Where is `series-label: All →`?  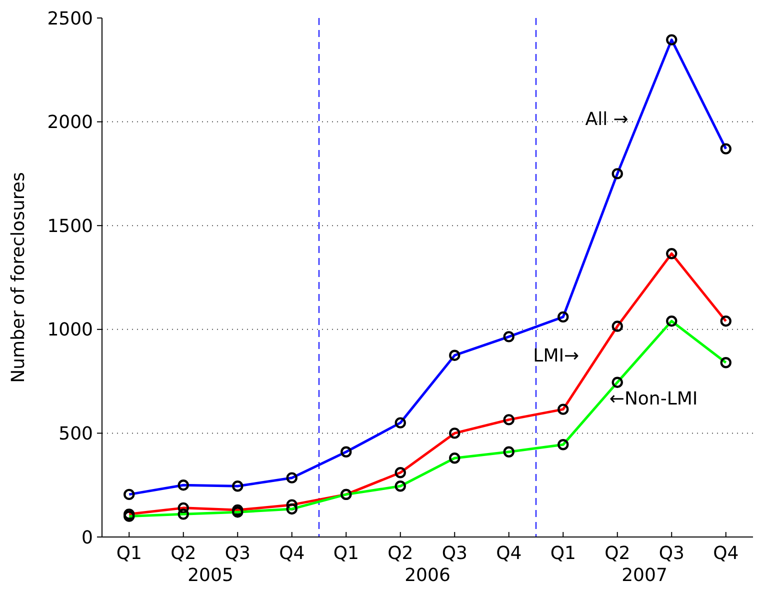 series-label: All → is located at coordinates (606, 119).